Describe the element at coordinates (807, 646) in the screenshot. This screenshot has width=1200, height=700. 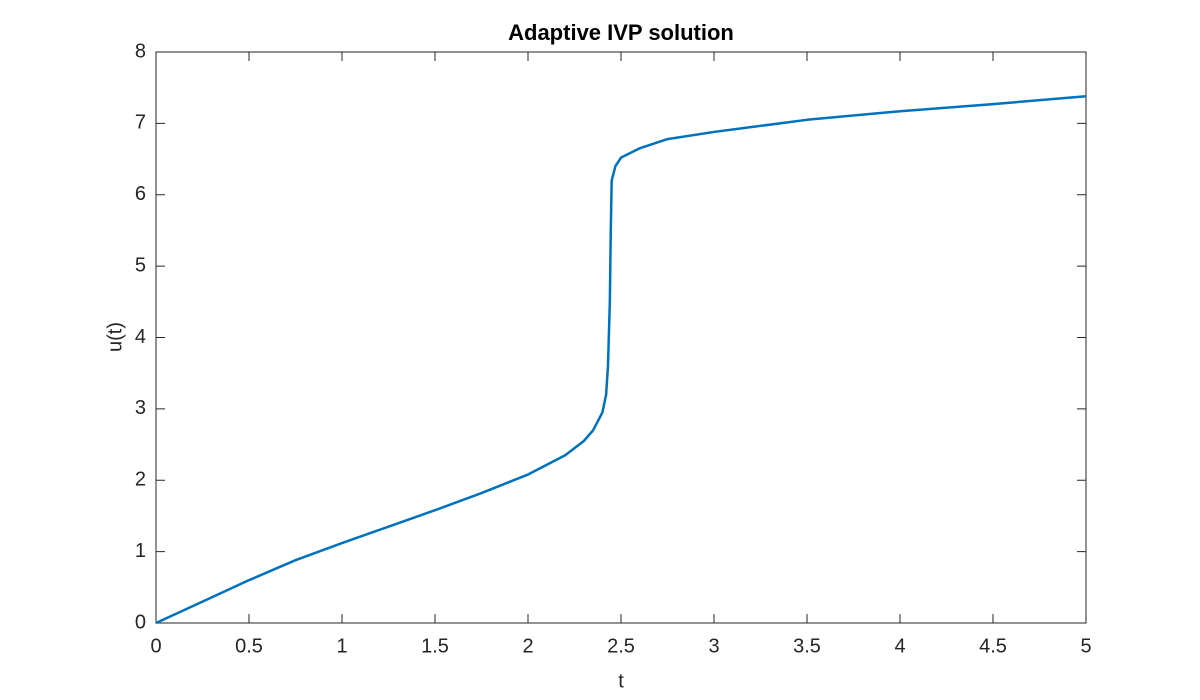
I see `x-tick-label: 3.5` at that location.